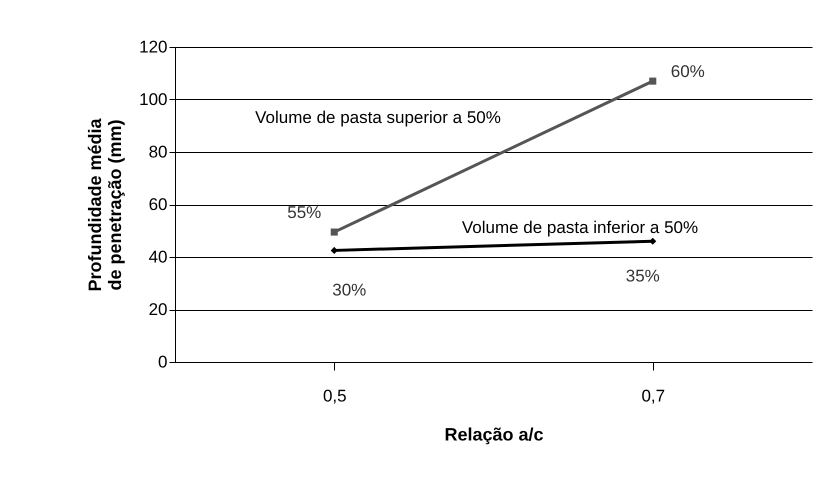 The image size is (816, 477). What do you see at coordinates (158, 257) in the screenshot?
I see `y-tick-label: 40` at bounding box center [158, 257].